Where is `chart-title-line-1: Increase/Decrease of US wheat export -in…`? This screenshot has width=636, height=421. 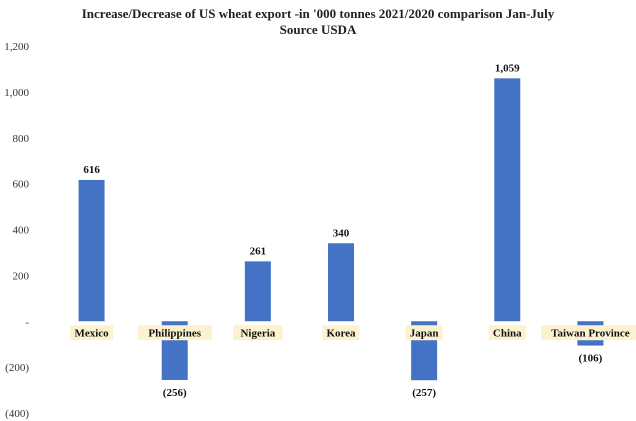
chart-title-line-1: Increase/Decrease of US wheat export -in… is located at coordinates (318, 13).